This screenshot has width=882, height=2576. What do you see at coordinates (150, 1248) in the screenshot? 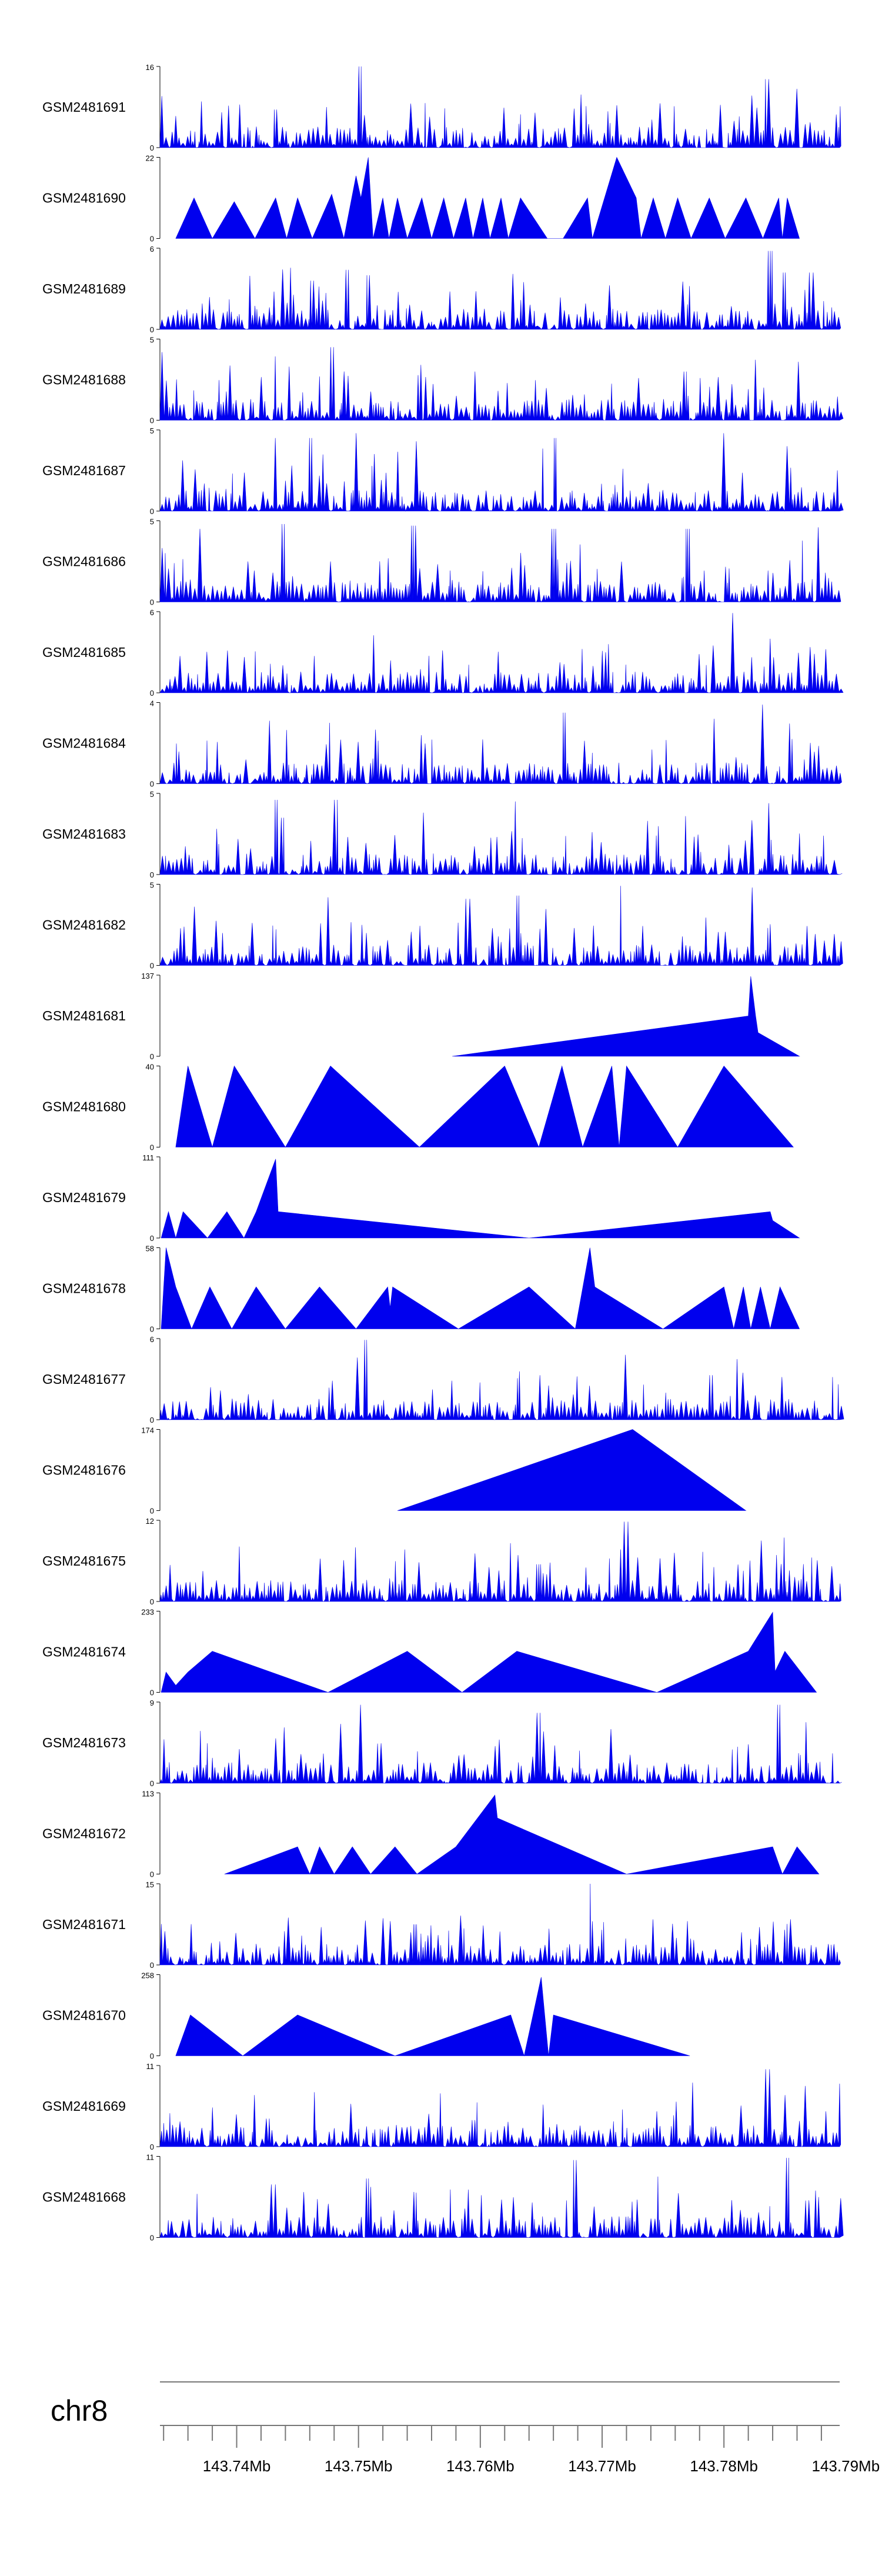
I see `y-max-label: 58` at bounding box center [150, 1248].